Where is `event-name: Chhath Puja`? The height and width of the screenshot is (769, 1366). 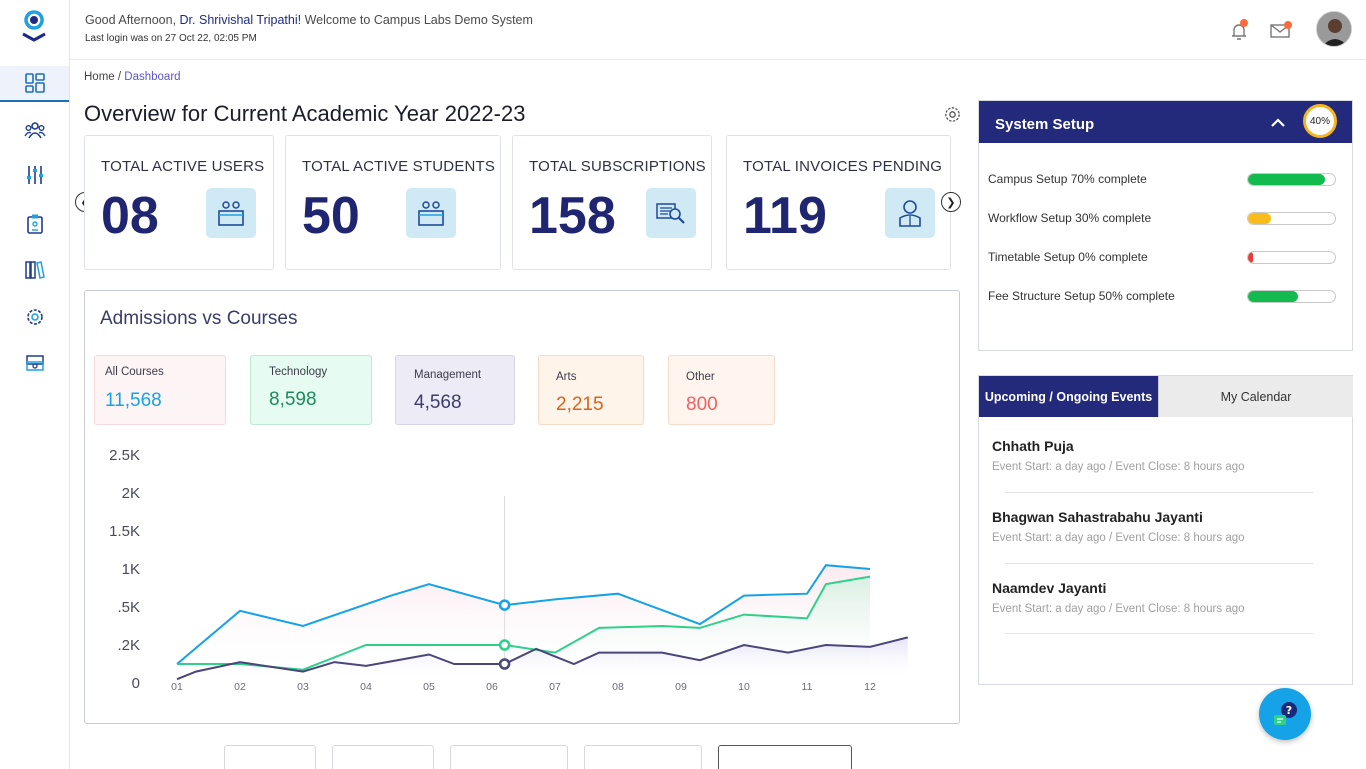 event-name: Chhath Puja is located at coordinates (1033, 446).